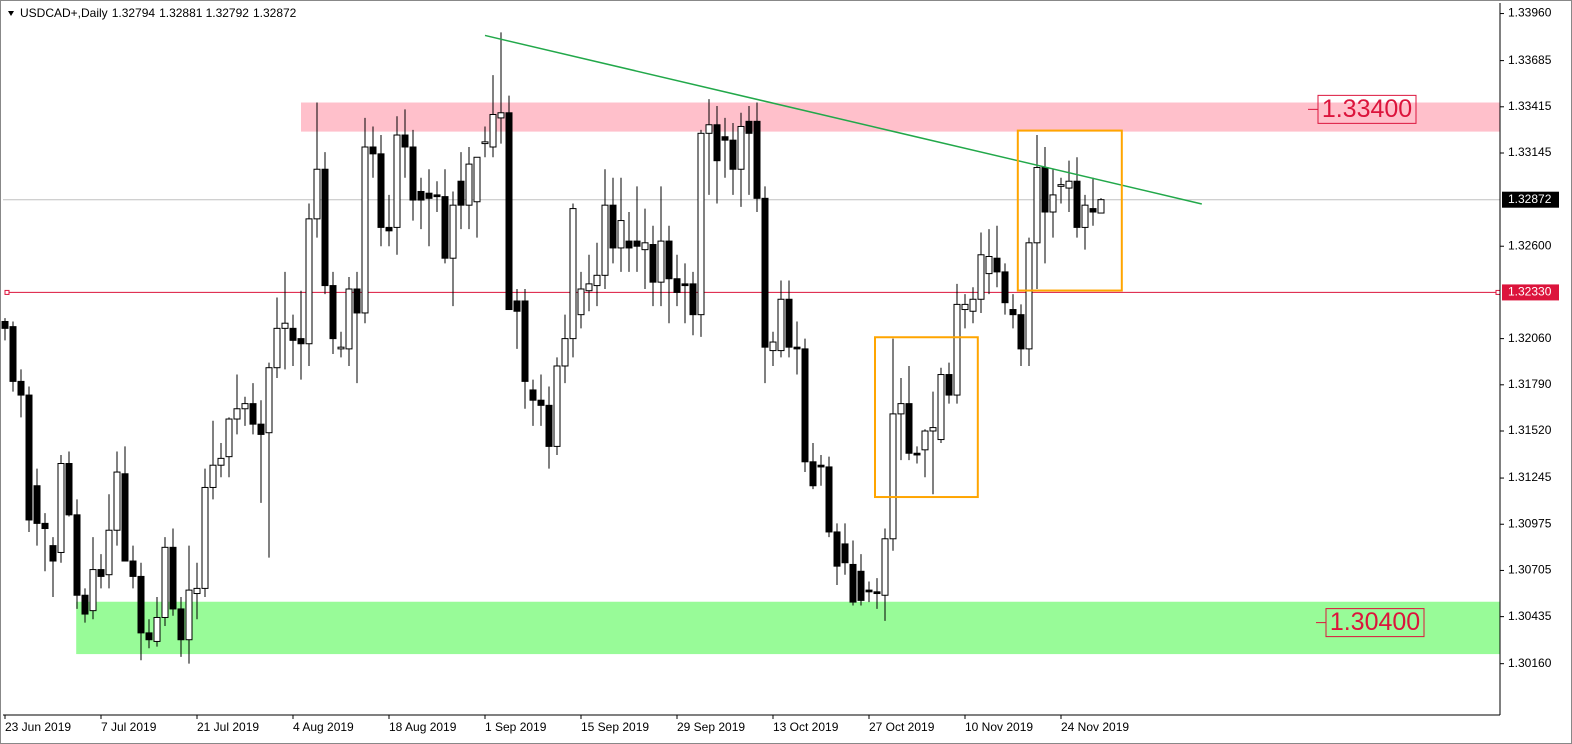  I want to click on y-tick-label: 1.33960, so click(1530, 13).